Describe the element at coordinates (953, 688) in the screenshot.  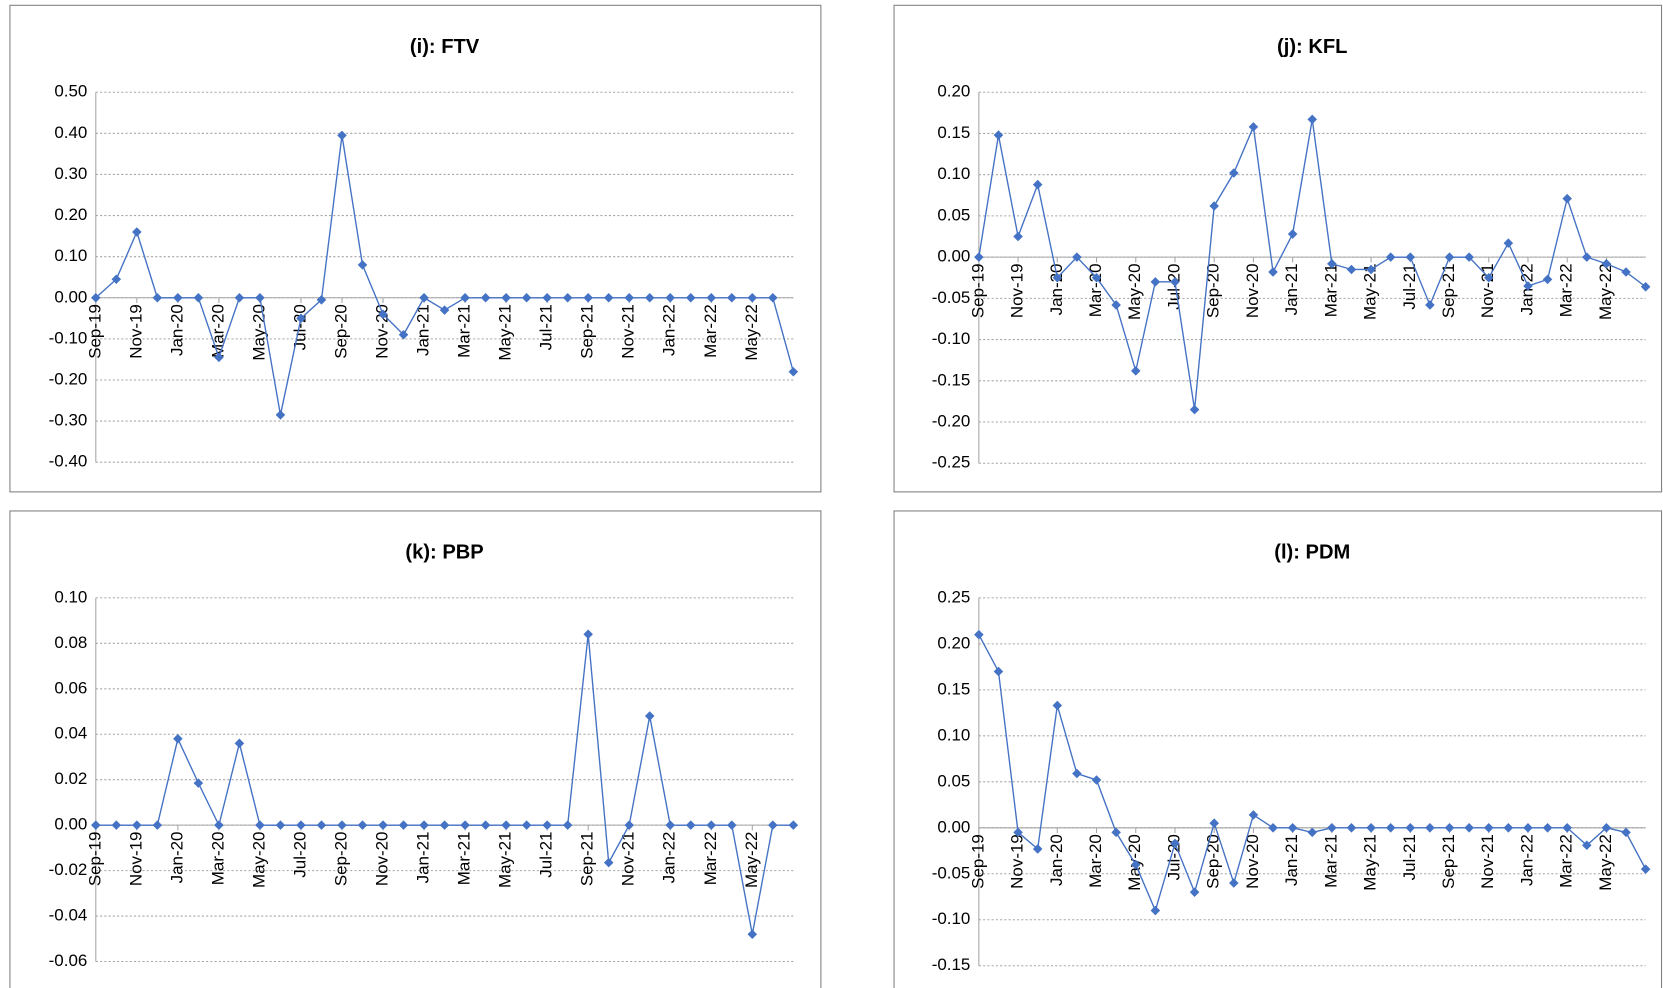
I see `y-tick-label: 0.15` at that location.